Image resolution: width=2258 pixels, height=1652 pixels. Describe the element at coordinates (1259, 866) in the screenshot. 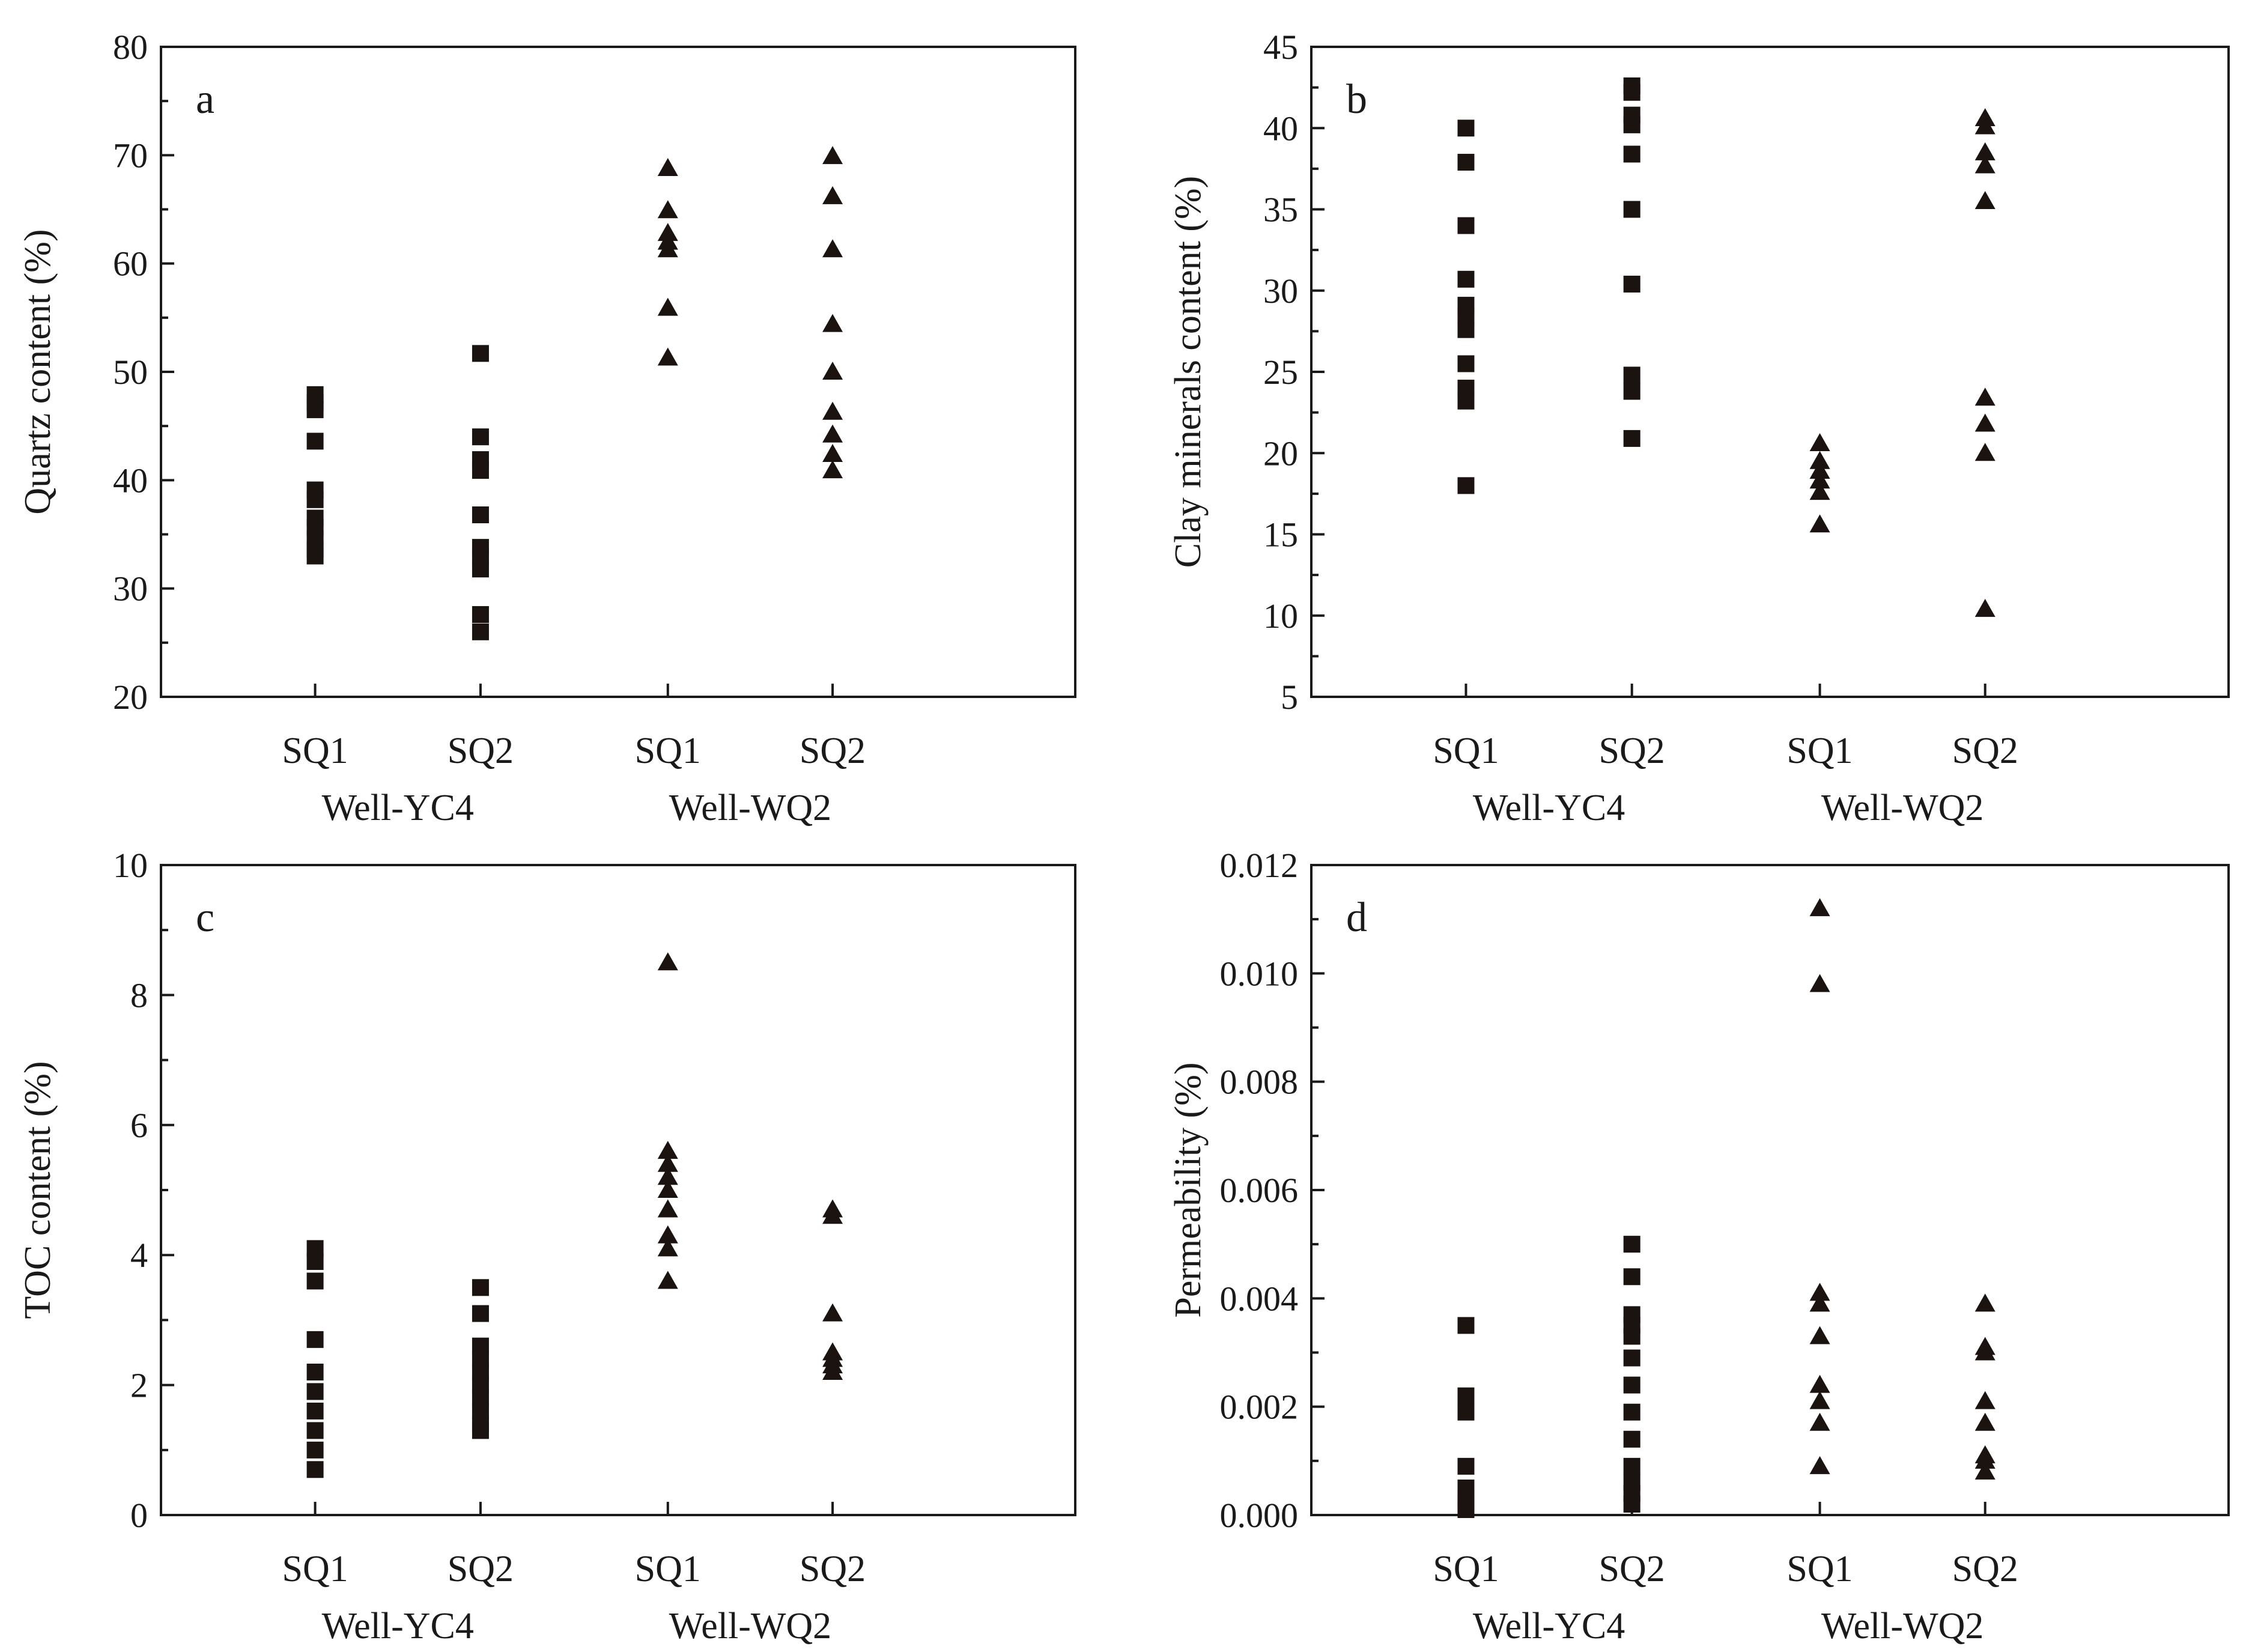

I see `y-tick-label: 0.012` at that location.